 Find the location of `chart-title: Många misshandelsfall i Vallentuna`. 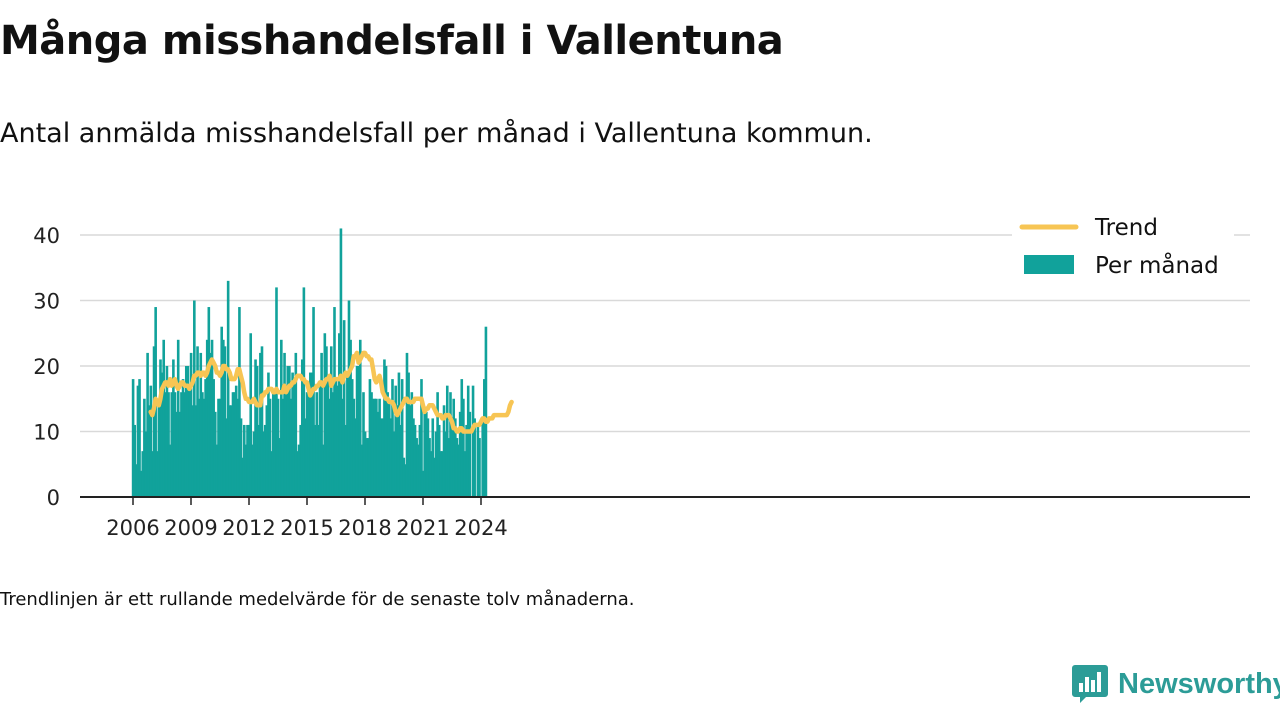

chart-title: Många misshandelsfall i Vallentuna is located at coordinates (392, 41).